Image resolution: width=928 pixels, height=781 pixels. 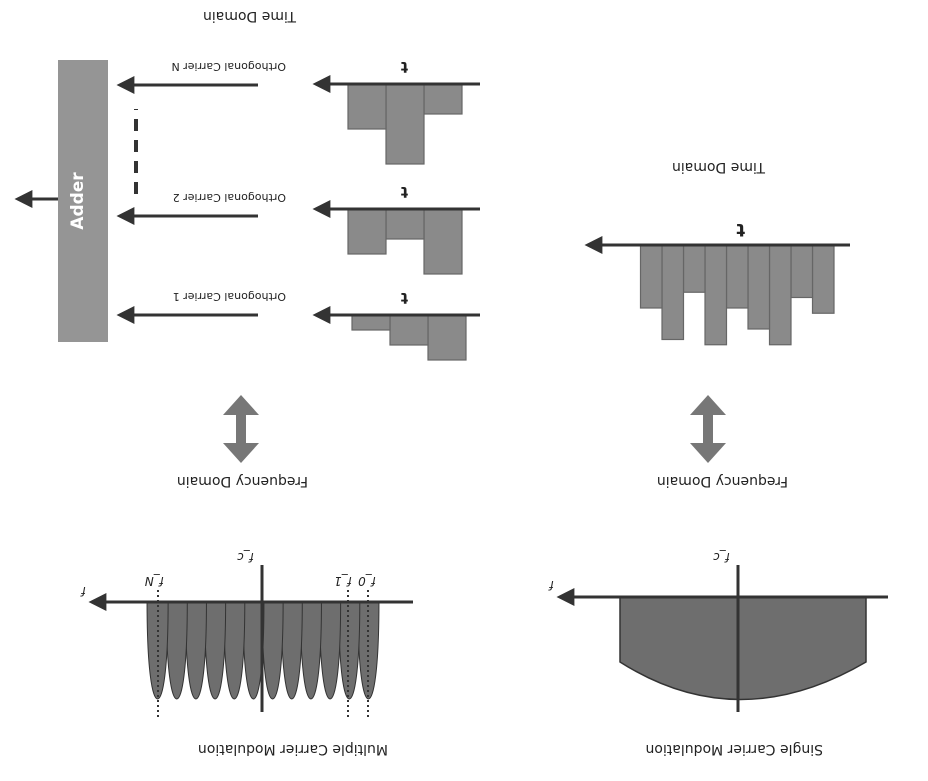 What do you see at coordinates (722, 481) in the screenshot?
I see `single-carrier-freq-domain-label: Frequency Domain` at bounding box center [722, 481].